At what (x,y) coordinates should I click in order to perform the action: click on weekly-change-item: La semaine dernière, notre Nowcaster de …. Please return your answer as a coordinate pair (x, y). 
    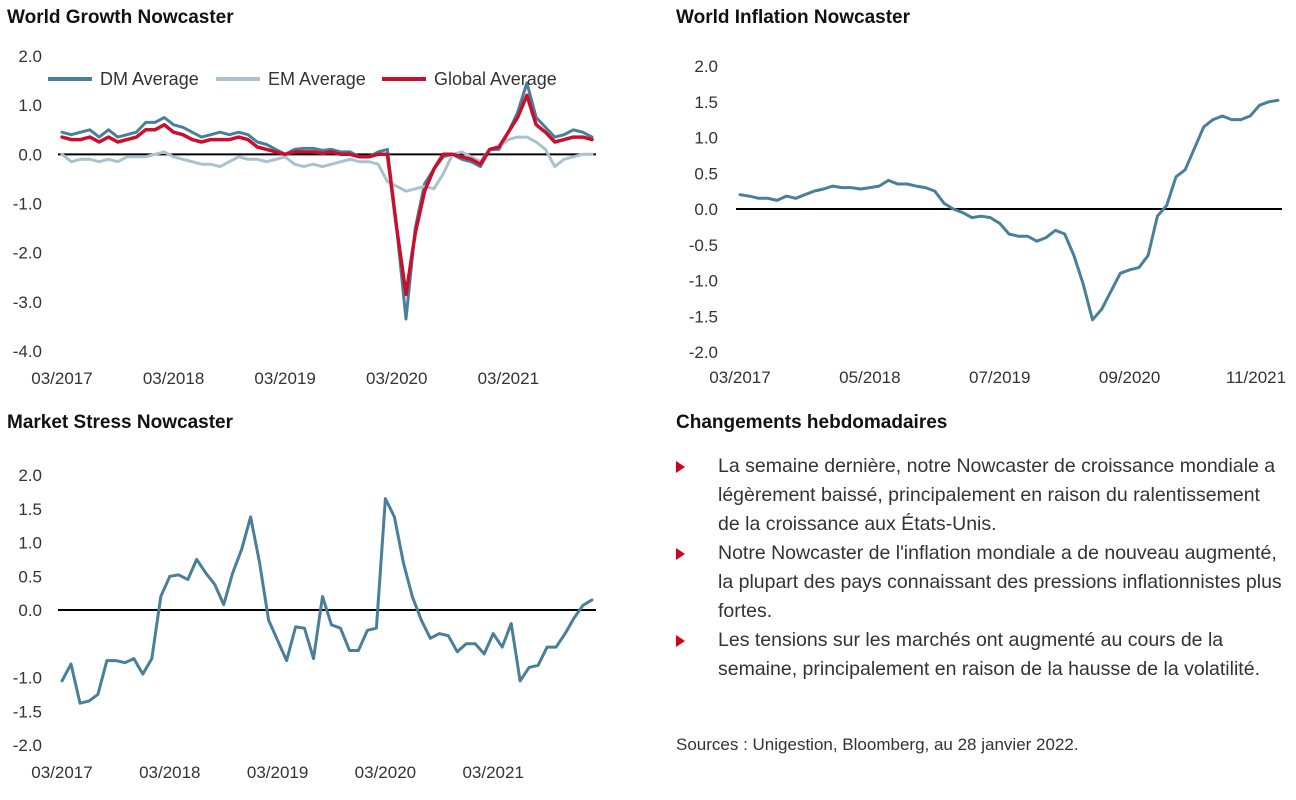
    Looking at the image, I should click on (981, 495).